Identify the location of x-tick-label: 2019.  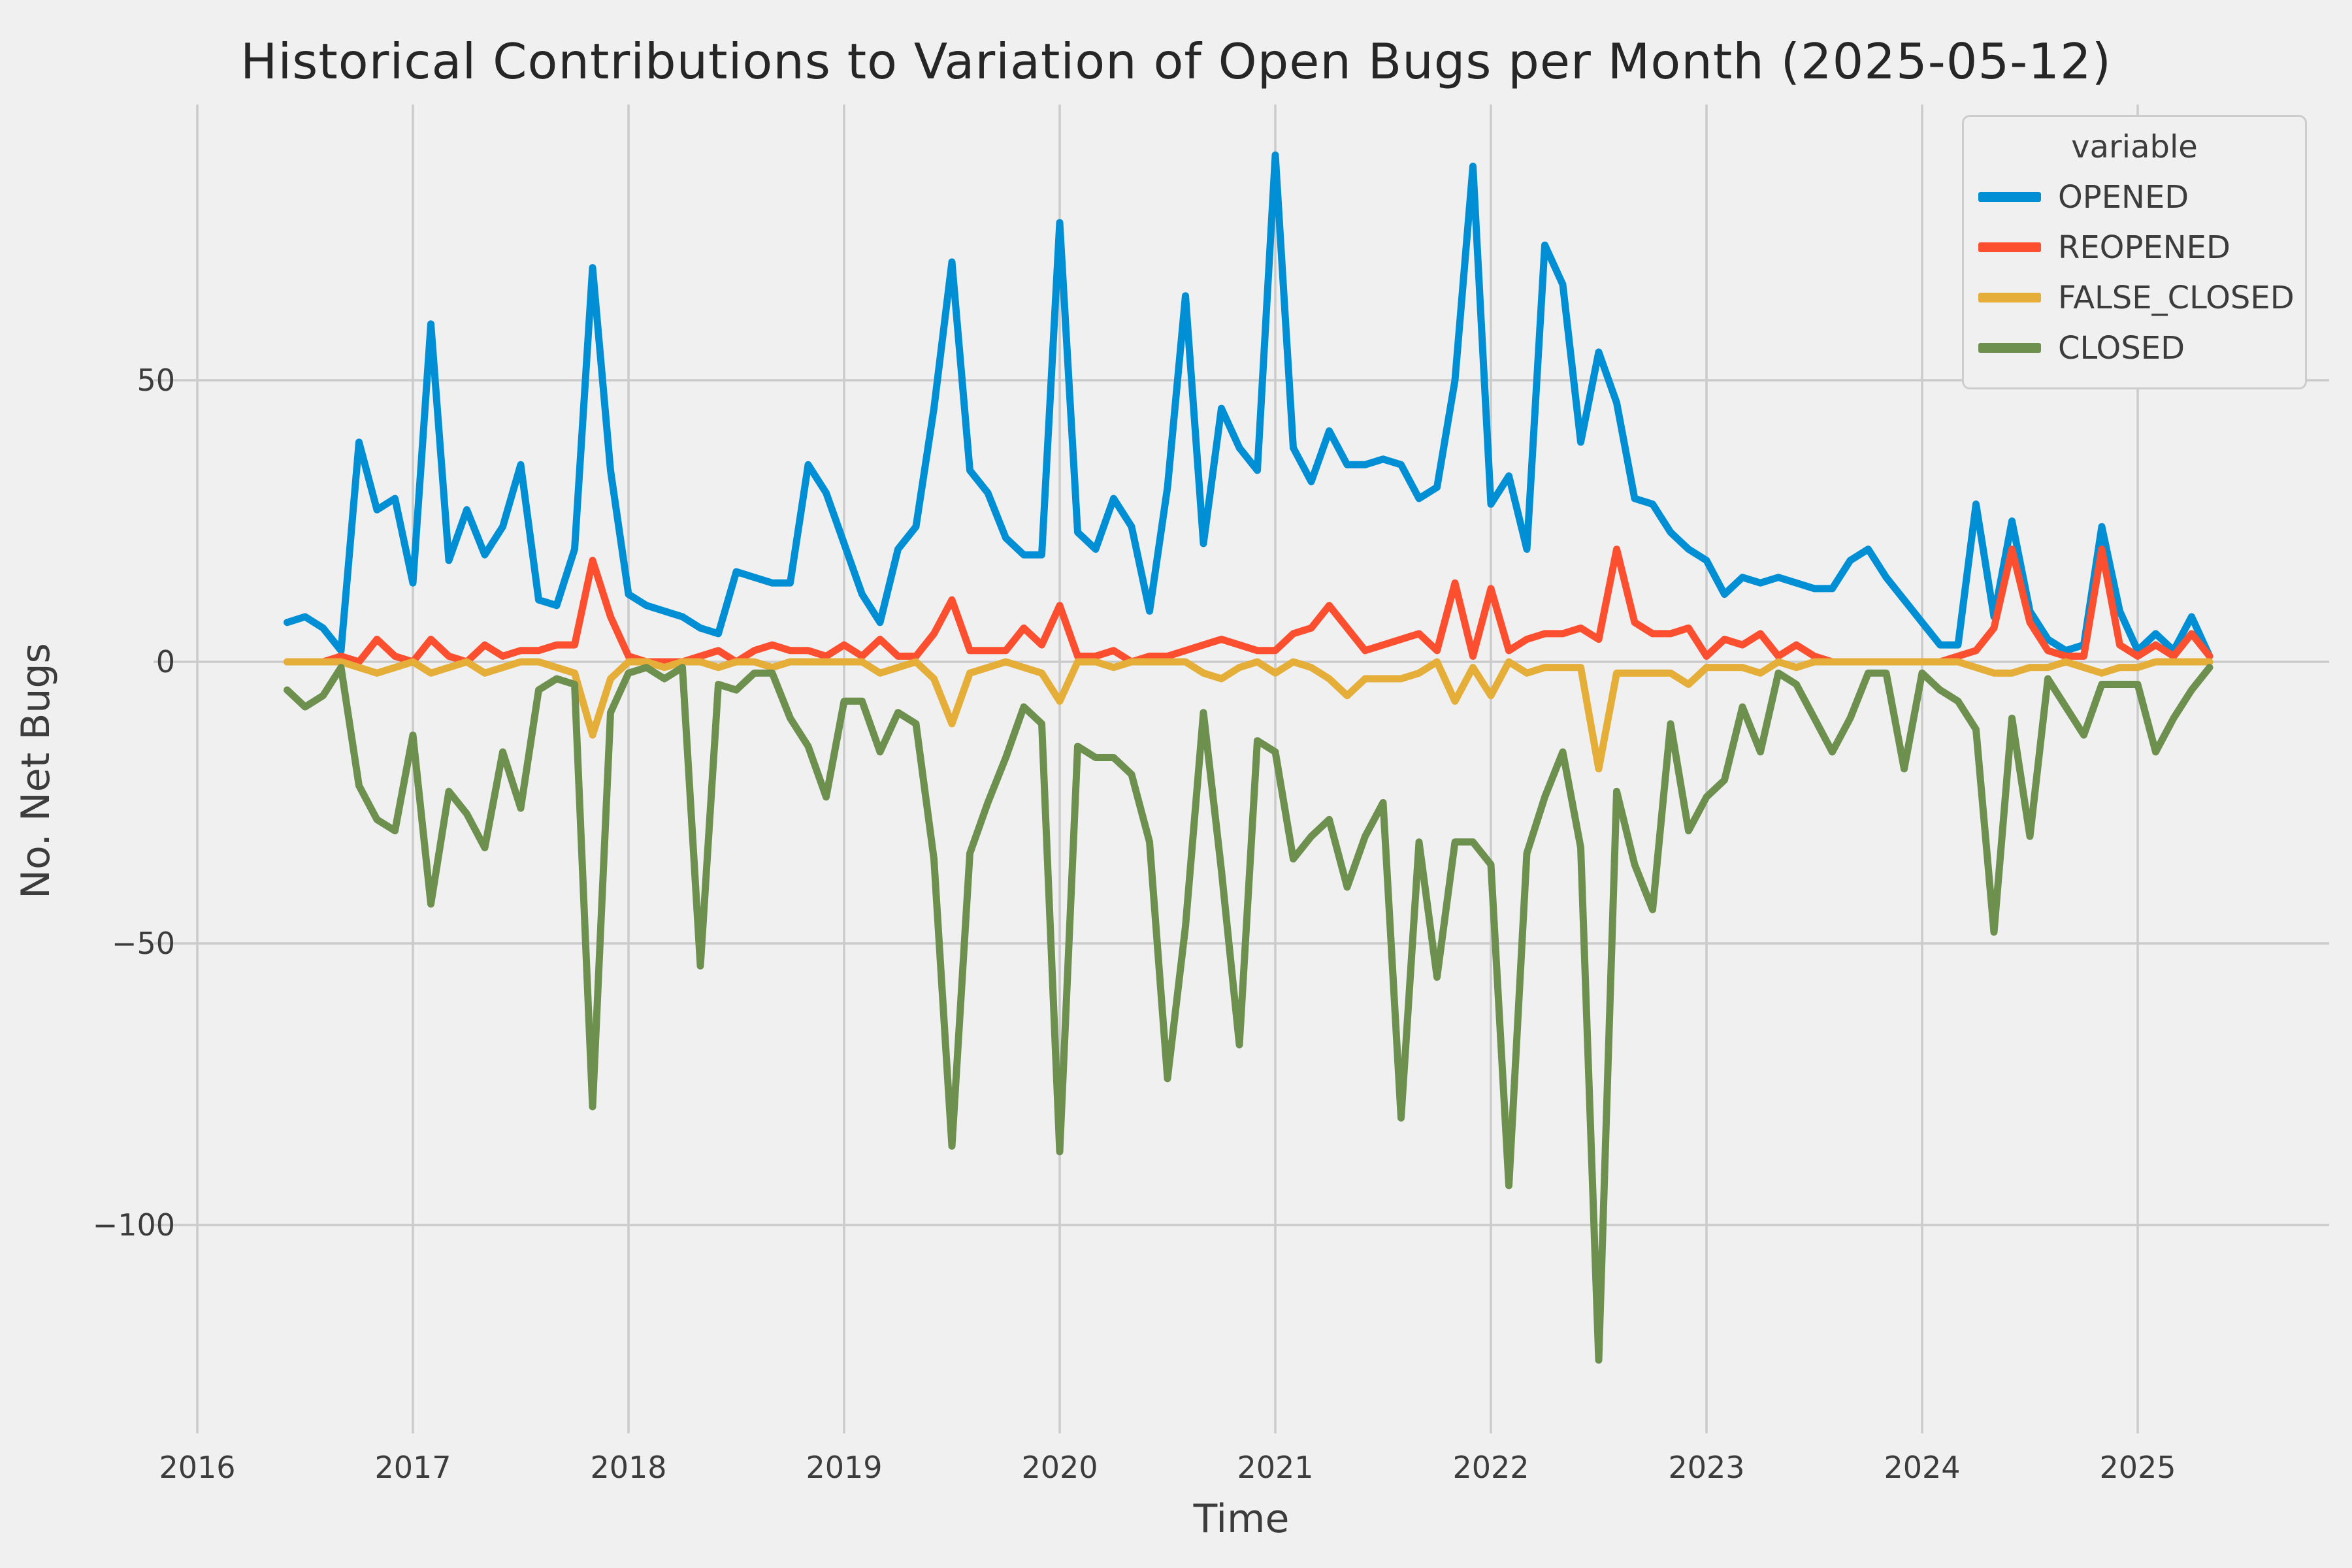
(844, 1467).